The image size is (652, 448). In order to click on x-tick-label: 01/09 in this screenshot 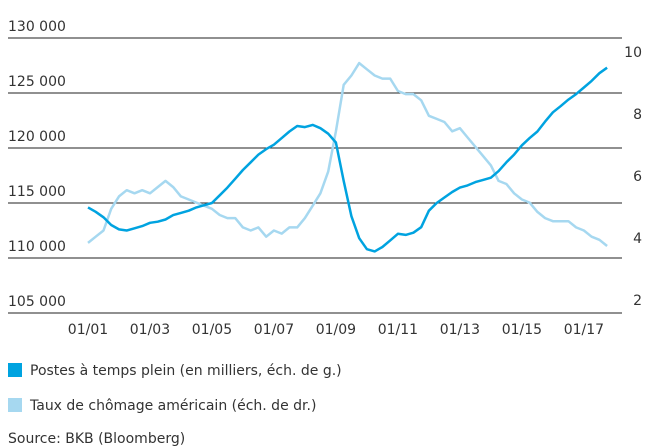, I will do `click(336, 330)`.